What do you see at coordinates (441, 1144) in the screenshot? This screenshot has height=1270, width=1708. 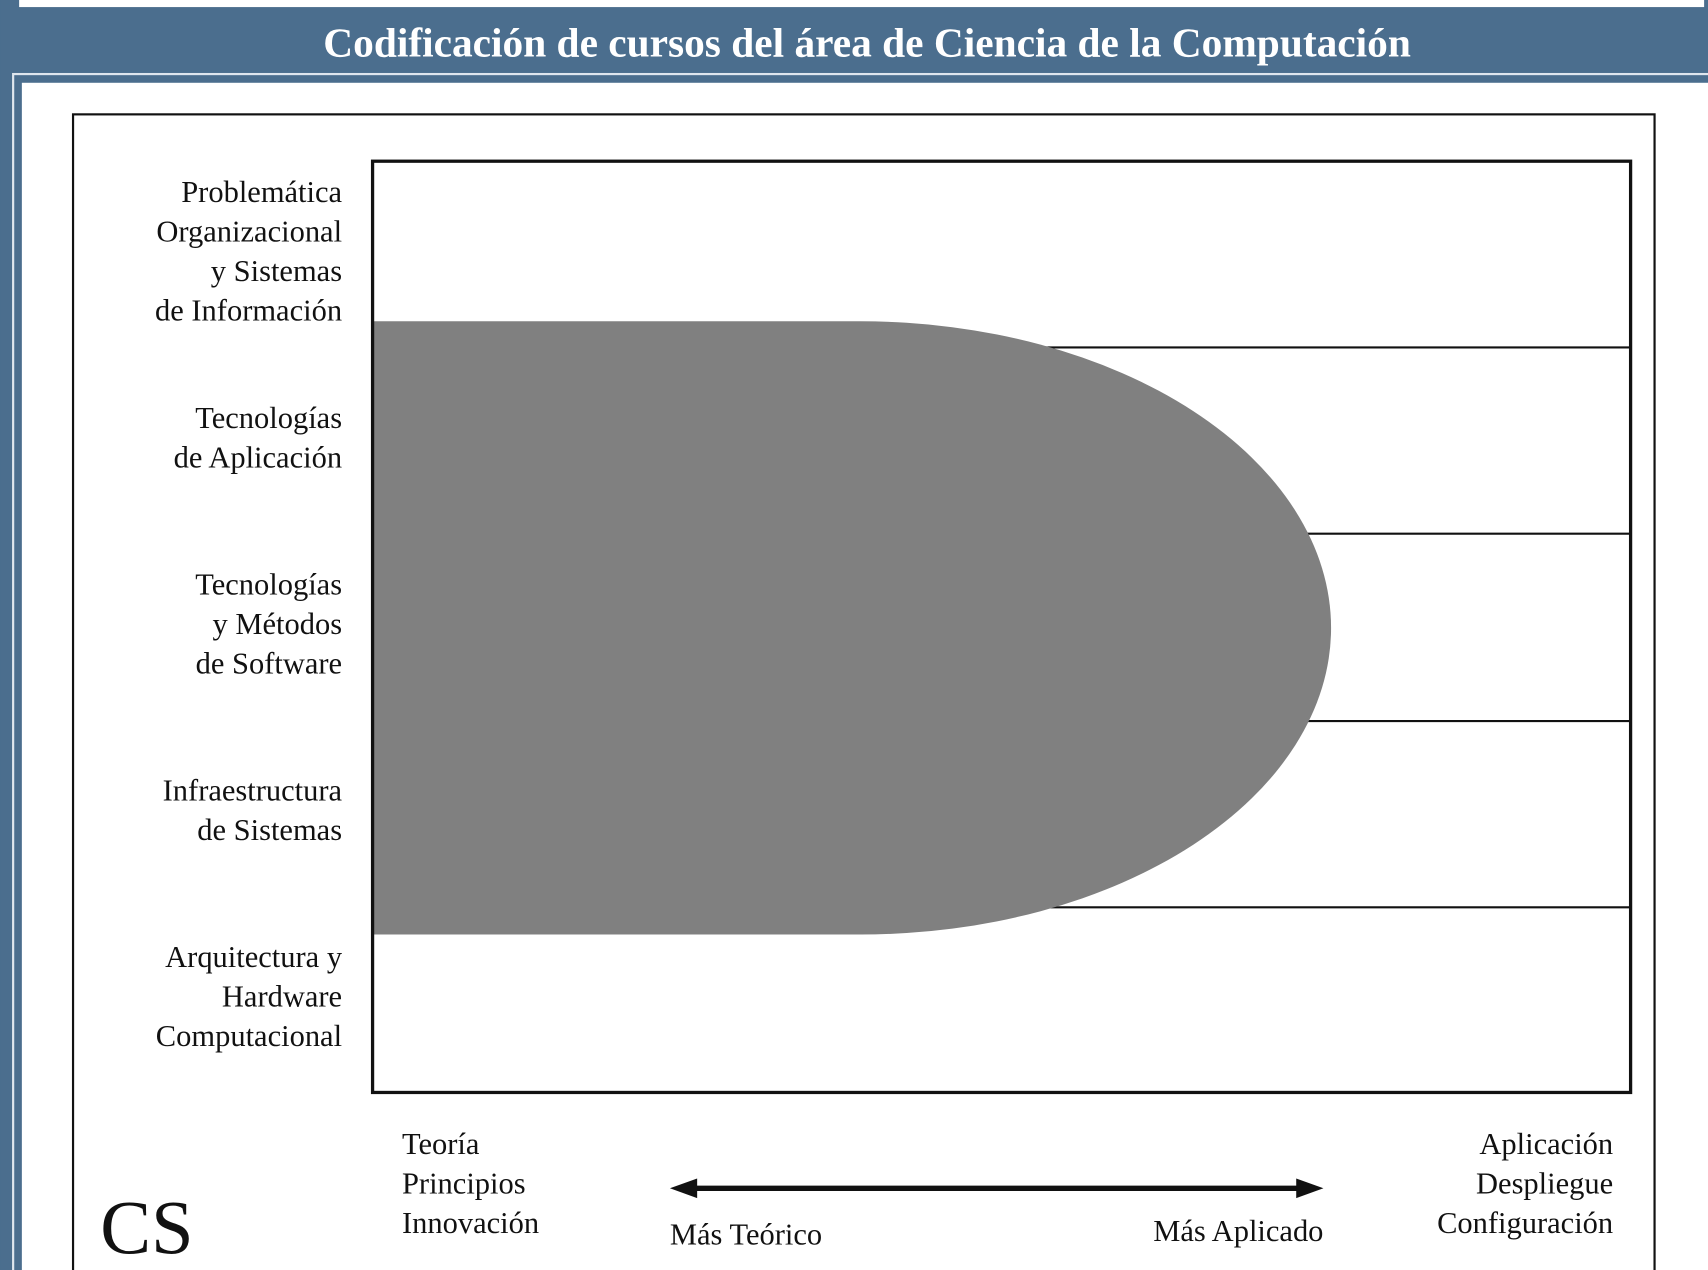 I see `left-end-label: Teoría` at bounding box center [441, 1144].